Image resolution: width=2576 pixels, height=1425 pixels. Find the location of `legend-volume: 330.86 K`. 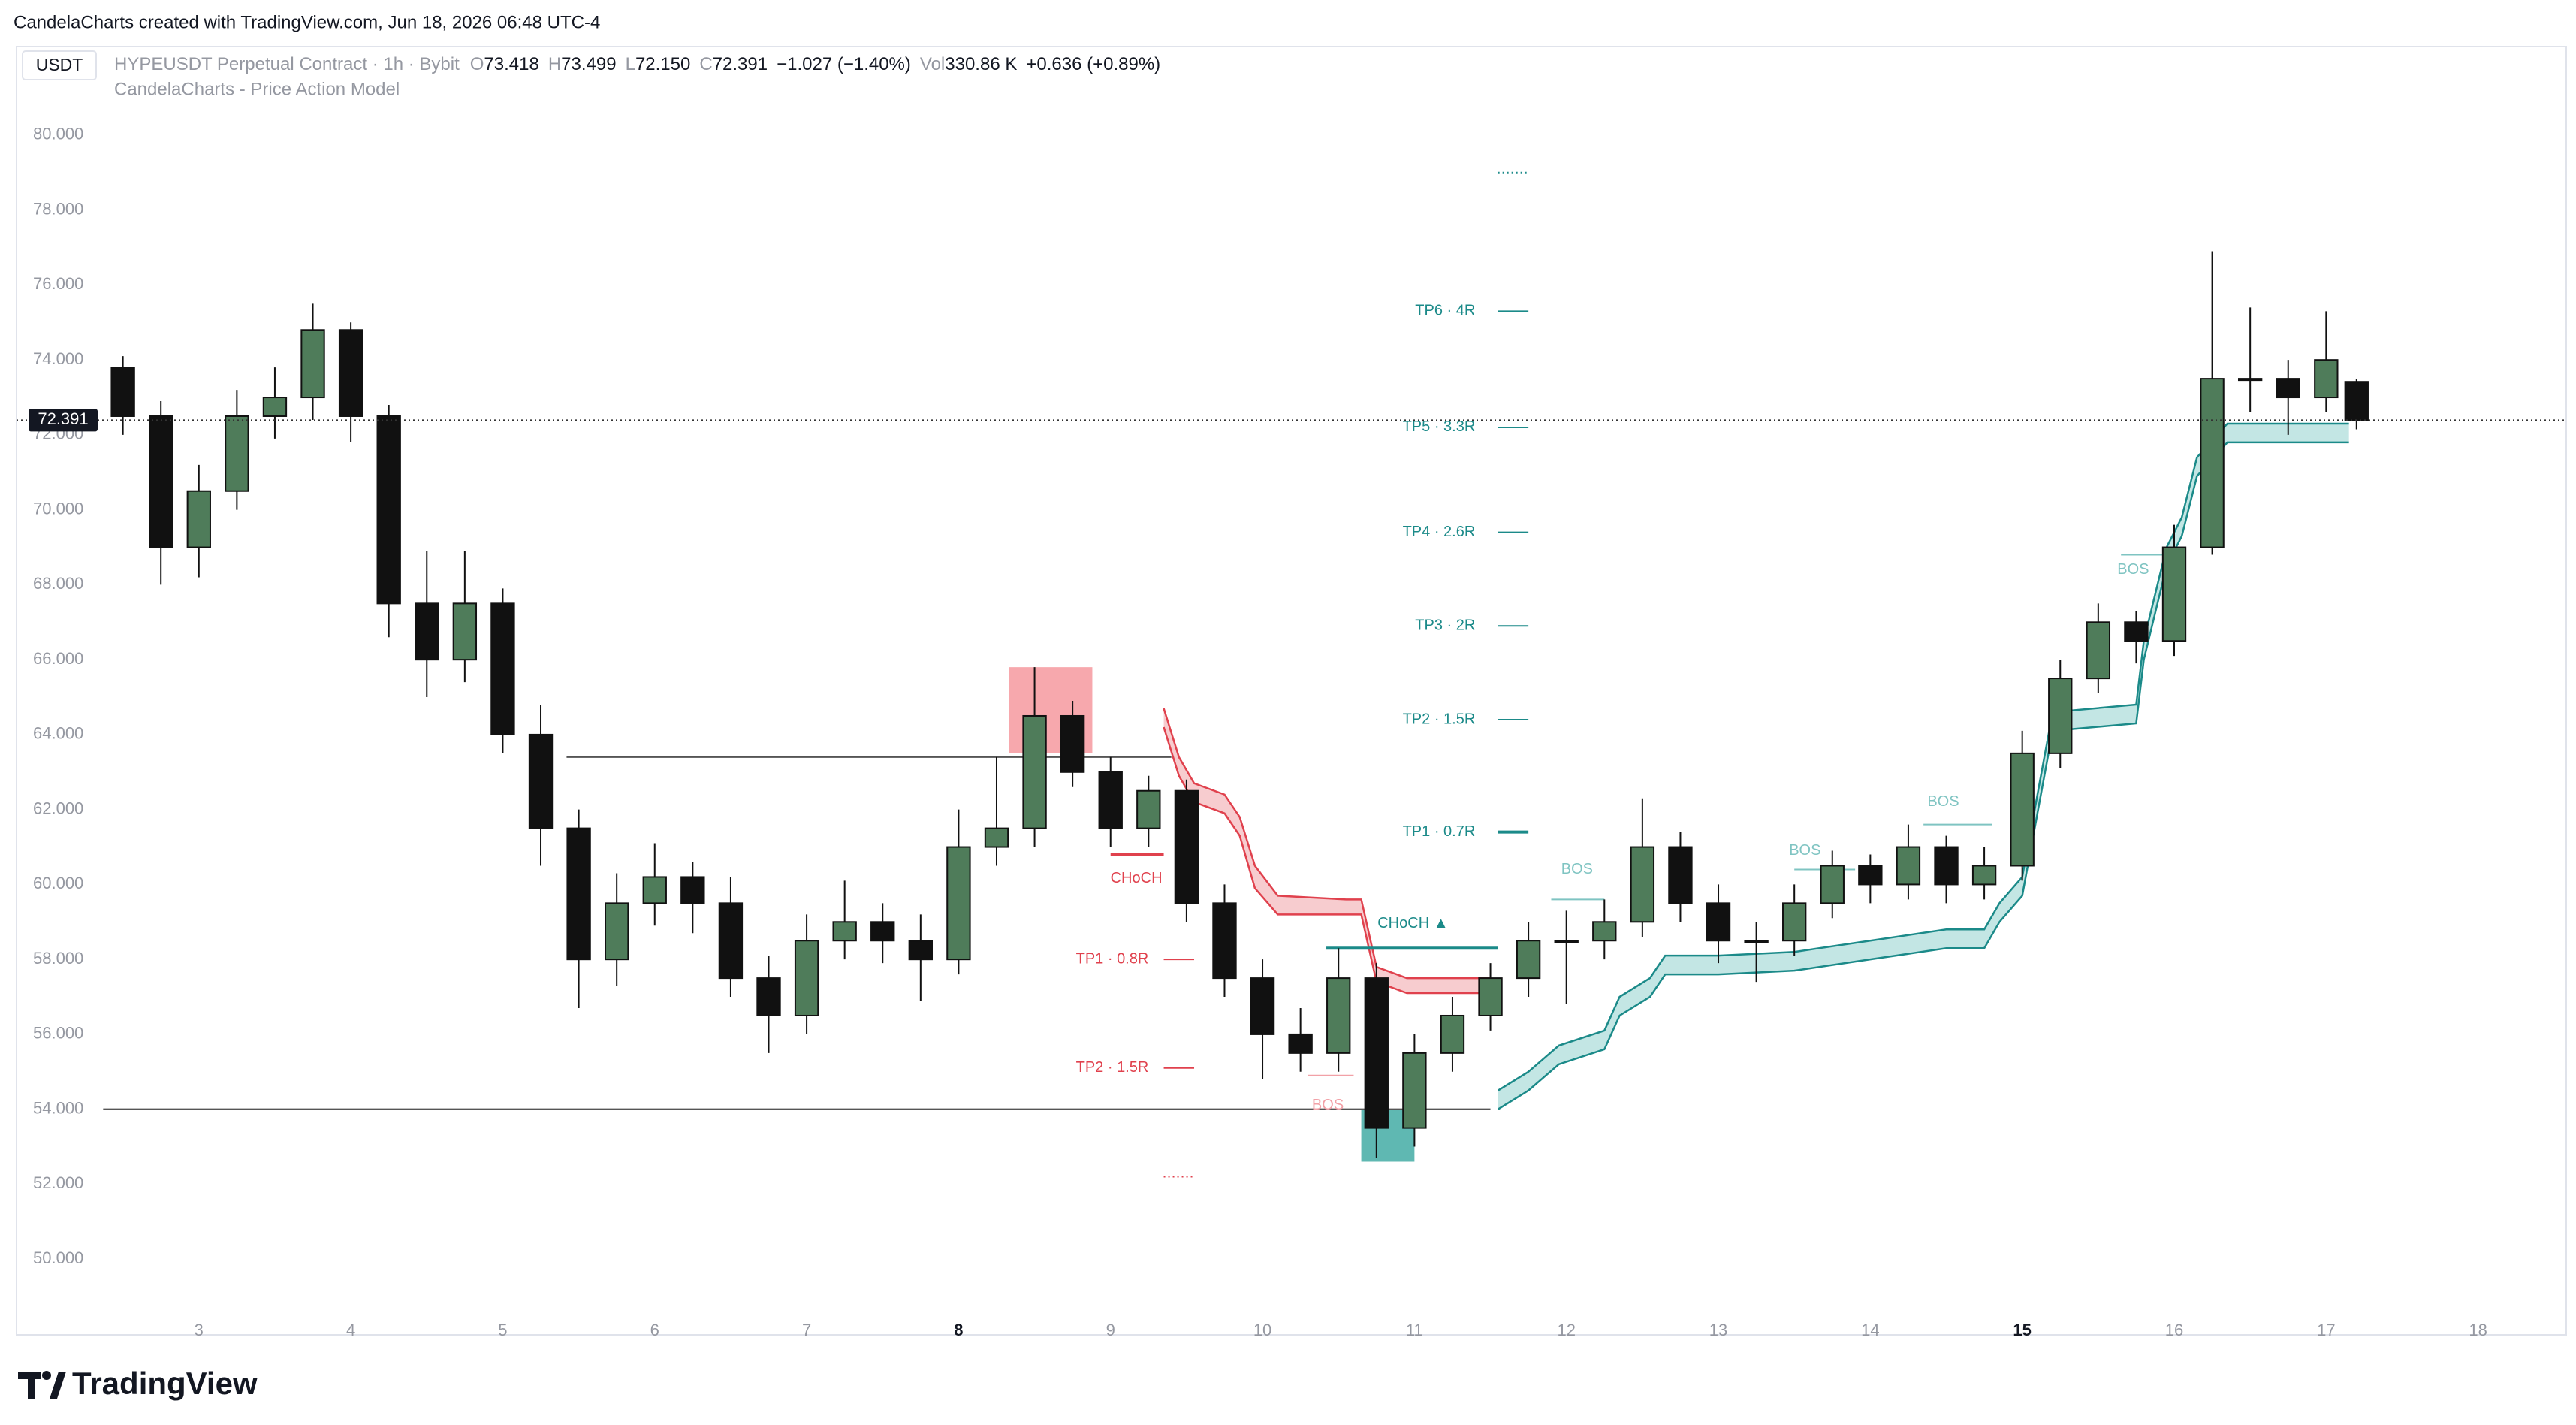

legend-volume: 330.86 K is located at coordinates (981, 64).